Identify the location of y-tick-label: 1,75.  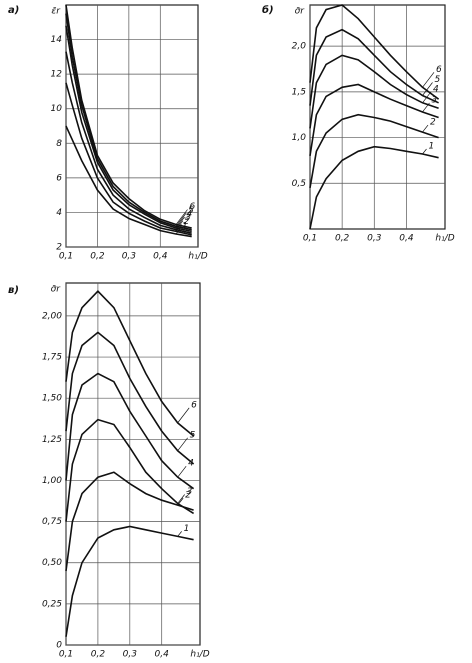
(52, 358).